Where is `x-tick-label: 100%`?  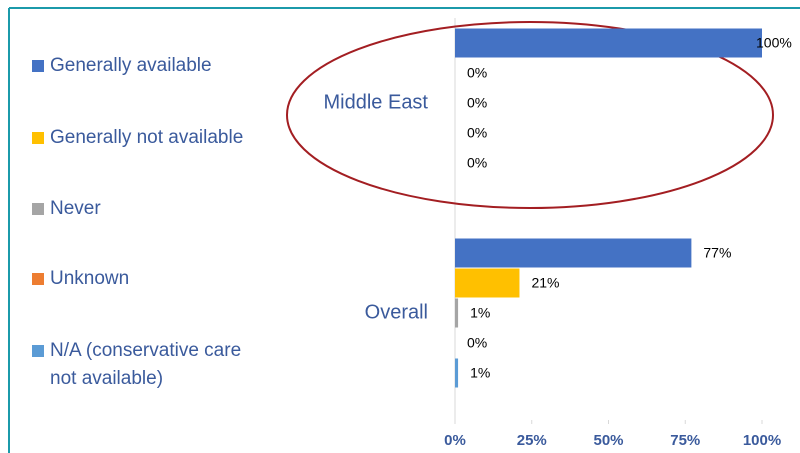
x-tick-label: 100% is located at coordinates (762, 440).